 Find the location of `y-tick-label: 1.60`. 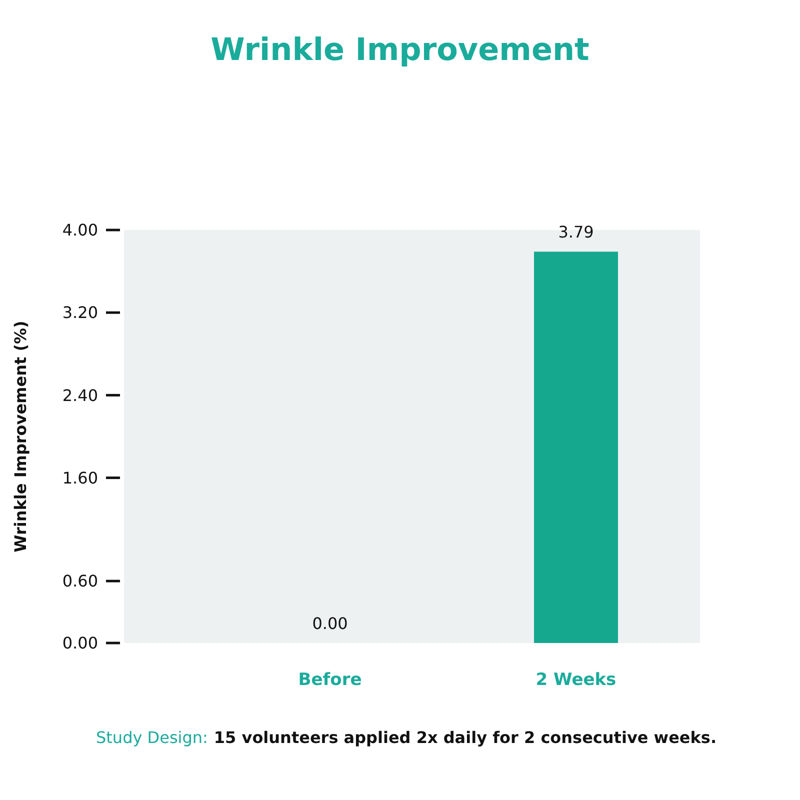

y-tick-label: 1.60 is located at coordinates (80, 478).